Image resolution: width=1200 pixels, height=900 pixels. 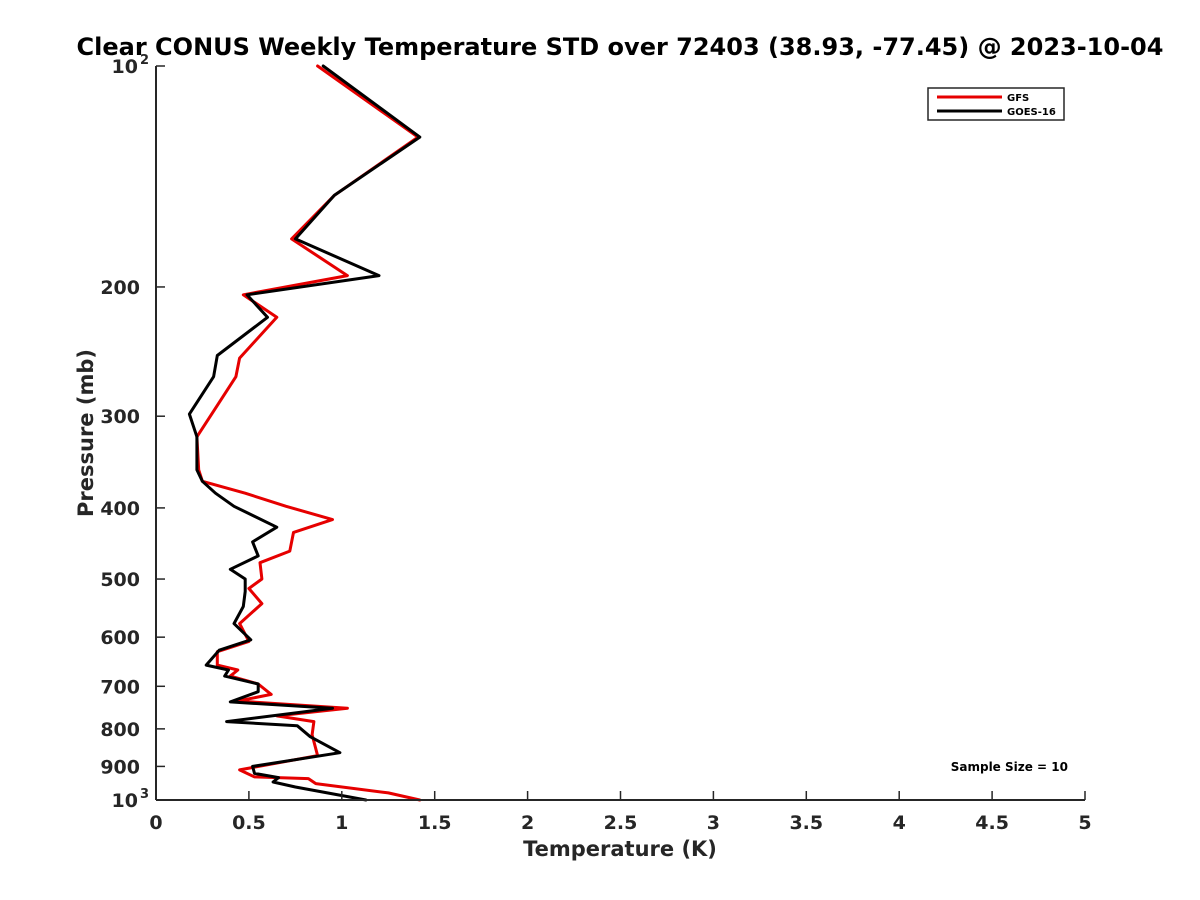 I want to click on x-tick-label: 2.5, so click(x=621, y=823).